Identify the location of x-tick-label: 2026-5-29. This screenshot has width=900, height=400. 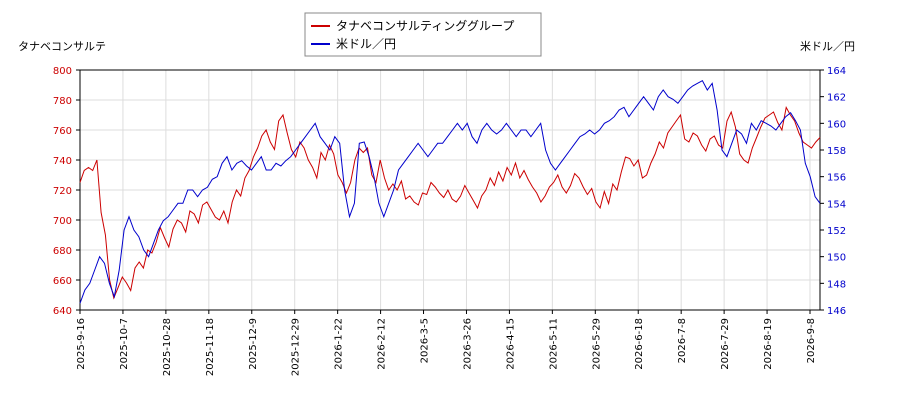
(596, 344).